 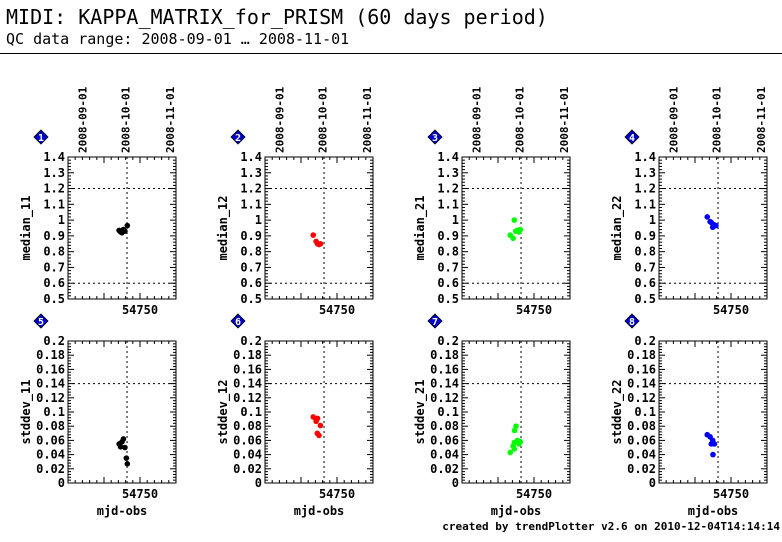 What do you see at coordinates (26, 411) in the screenshot?
I see `y-axis-label: stddev_11` at bounding box center [26, 411].